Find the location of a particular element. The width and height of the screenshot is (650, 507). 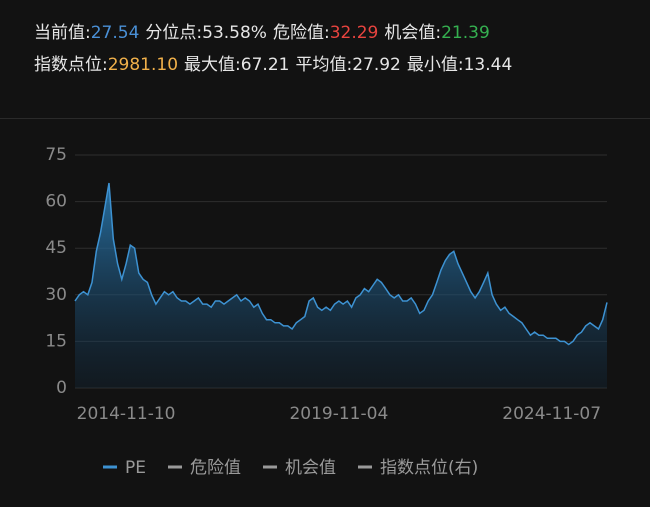

stat: 指数点位:2981.10 is located at coordinates (106, 65).